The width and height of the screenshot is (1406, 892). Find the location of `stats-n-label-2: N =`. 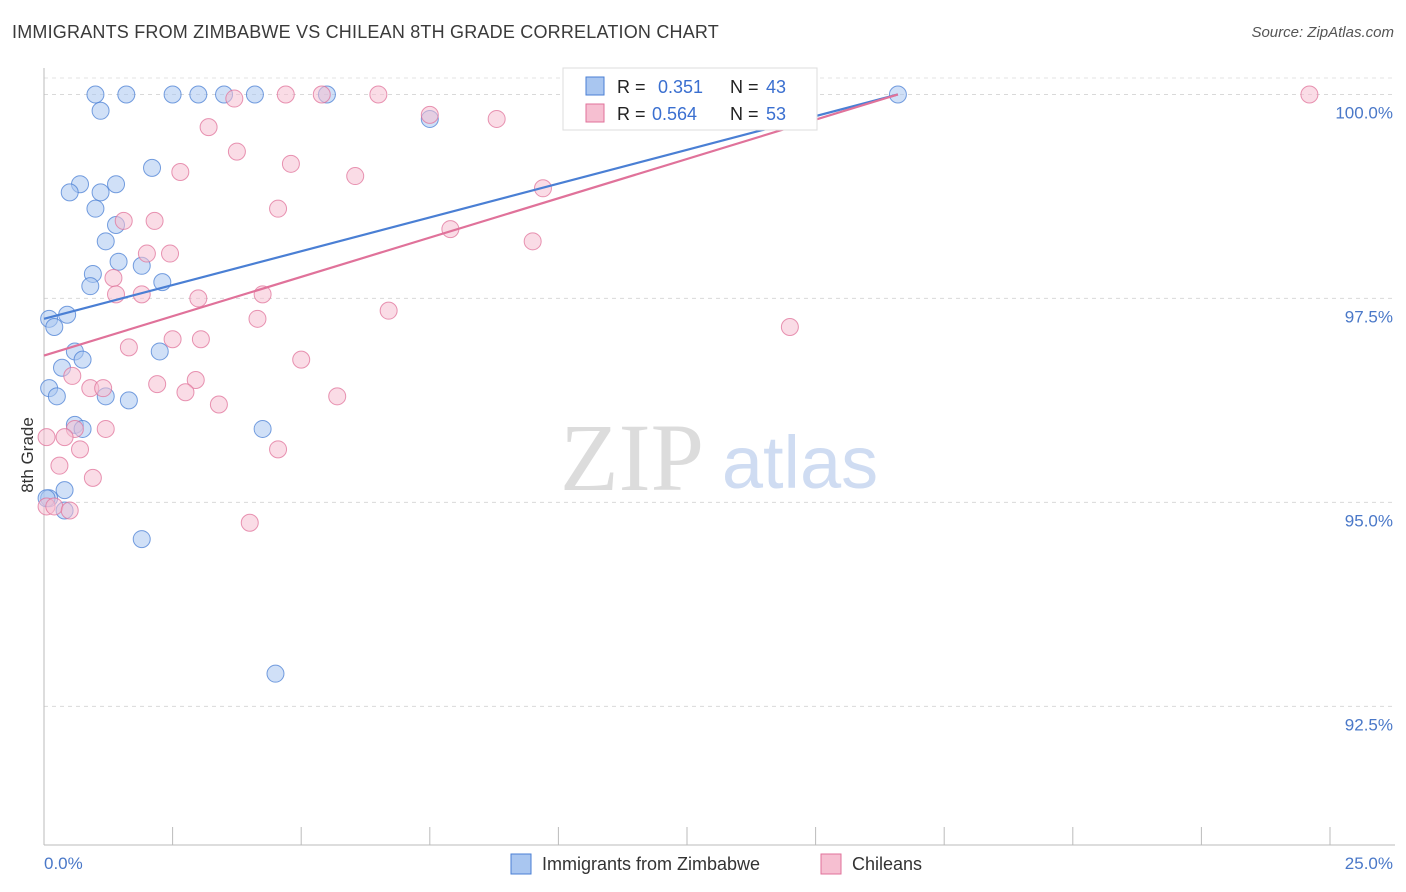

stats-n-label-2: N = is located at coordinates (744, 114).